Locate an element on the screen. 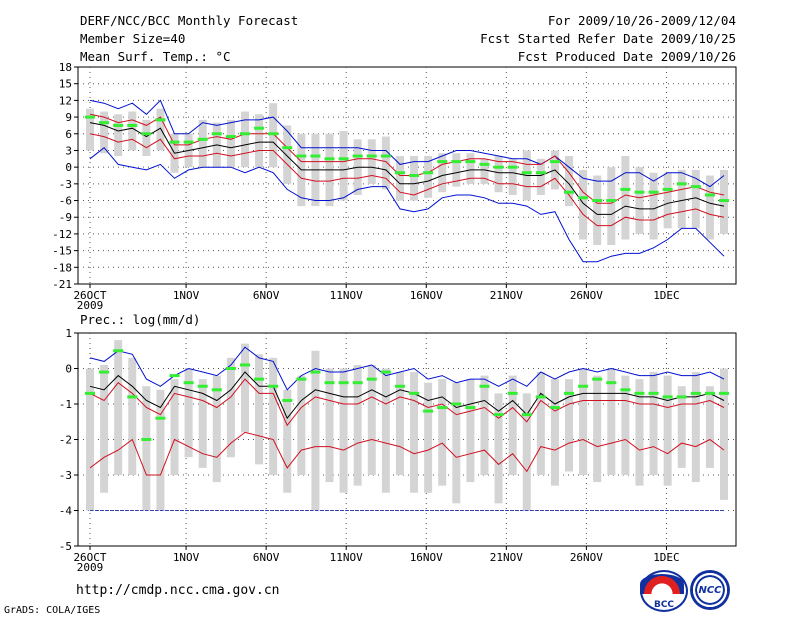 The height and width of the screenshot is (618, 800). fcst-produced-date: Fcst Produced Date 2009/10/26 is located at coordinates (626, 56).